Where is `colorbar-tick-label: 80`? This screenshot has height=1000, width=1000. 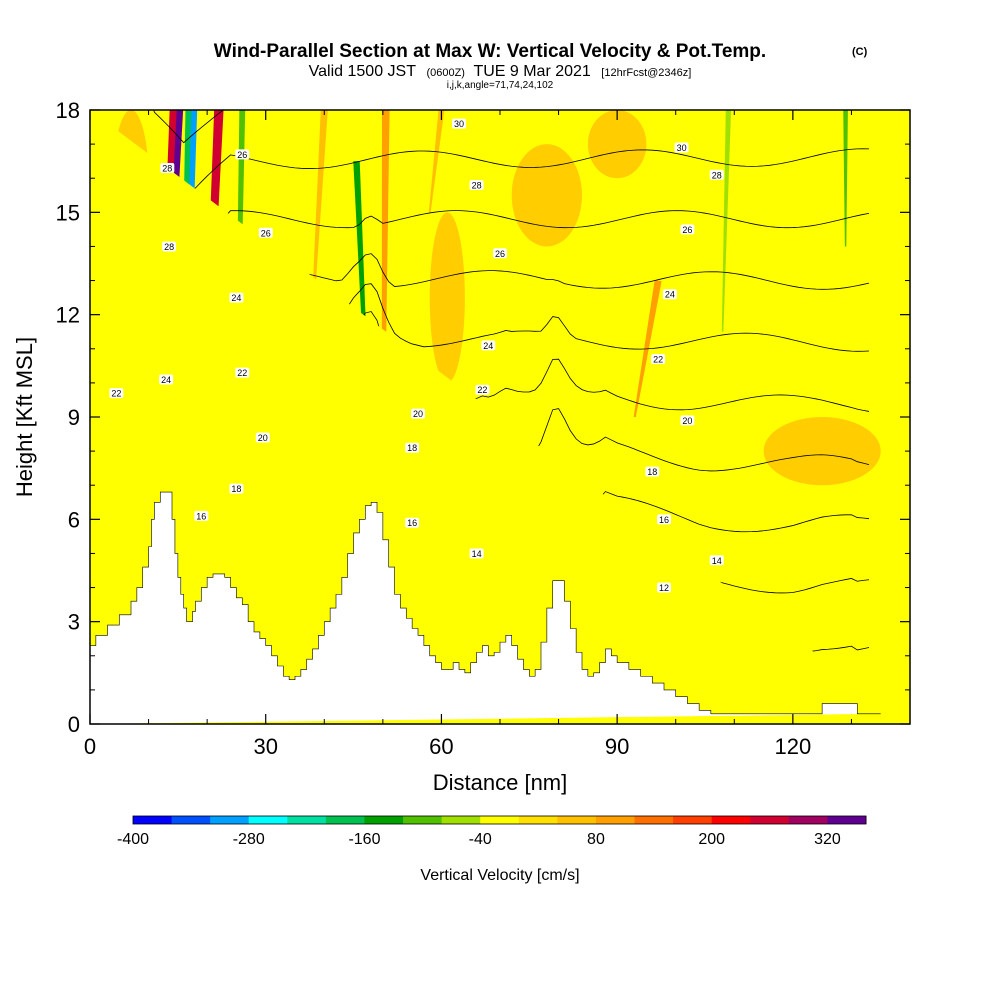
colorbar-tick-label: 80 is located at coordinates (596, 839).